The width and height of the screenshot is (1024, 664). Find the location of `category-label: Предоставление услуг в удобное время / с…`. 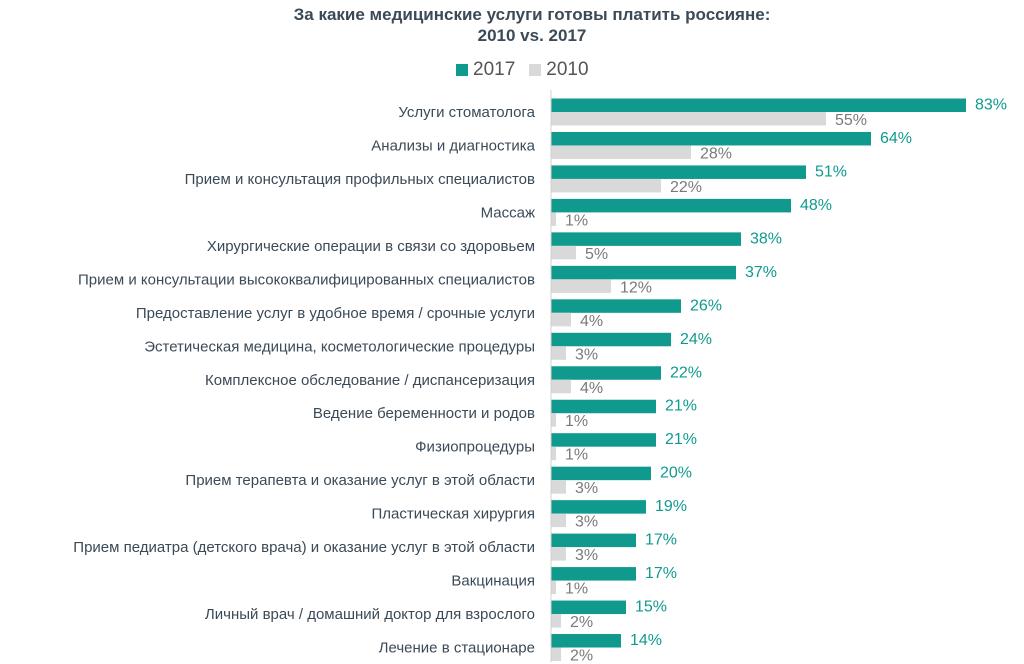

category-label: Предоставление услуг в удобное время / с… is located at coordinates (335, 313).